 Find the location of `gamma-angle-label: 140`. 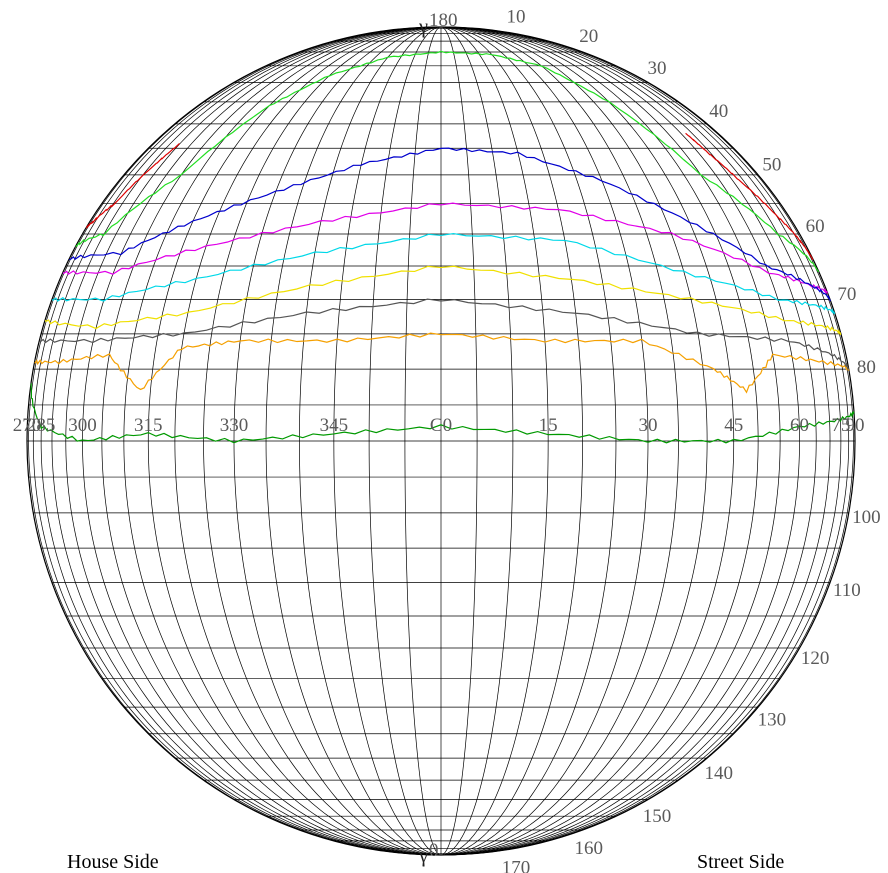

gamma-angle-label: 140 is located at coordinates (718, 773).